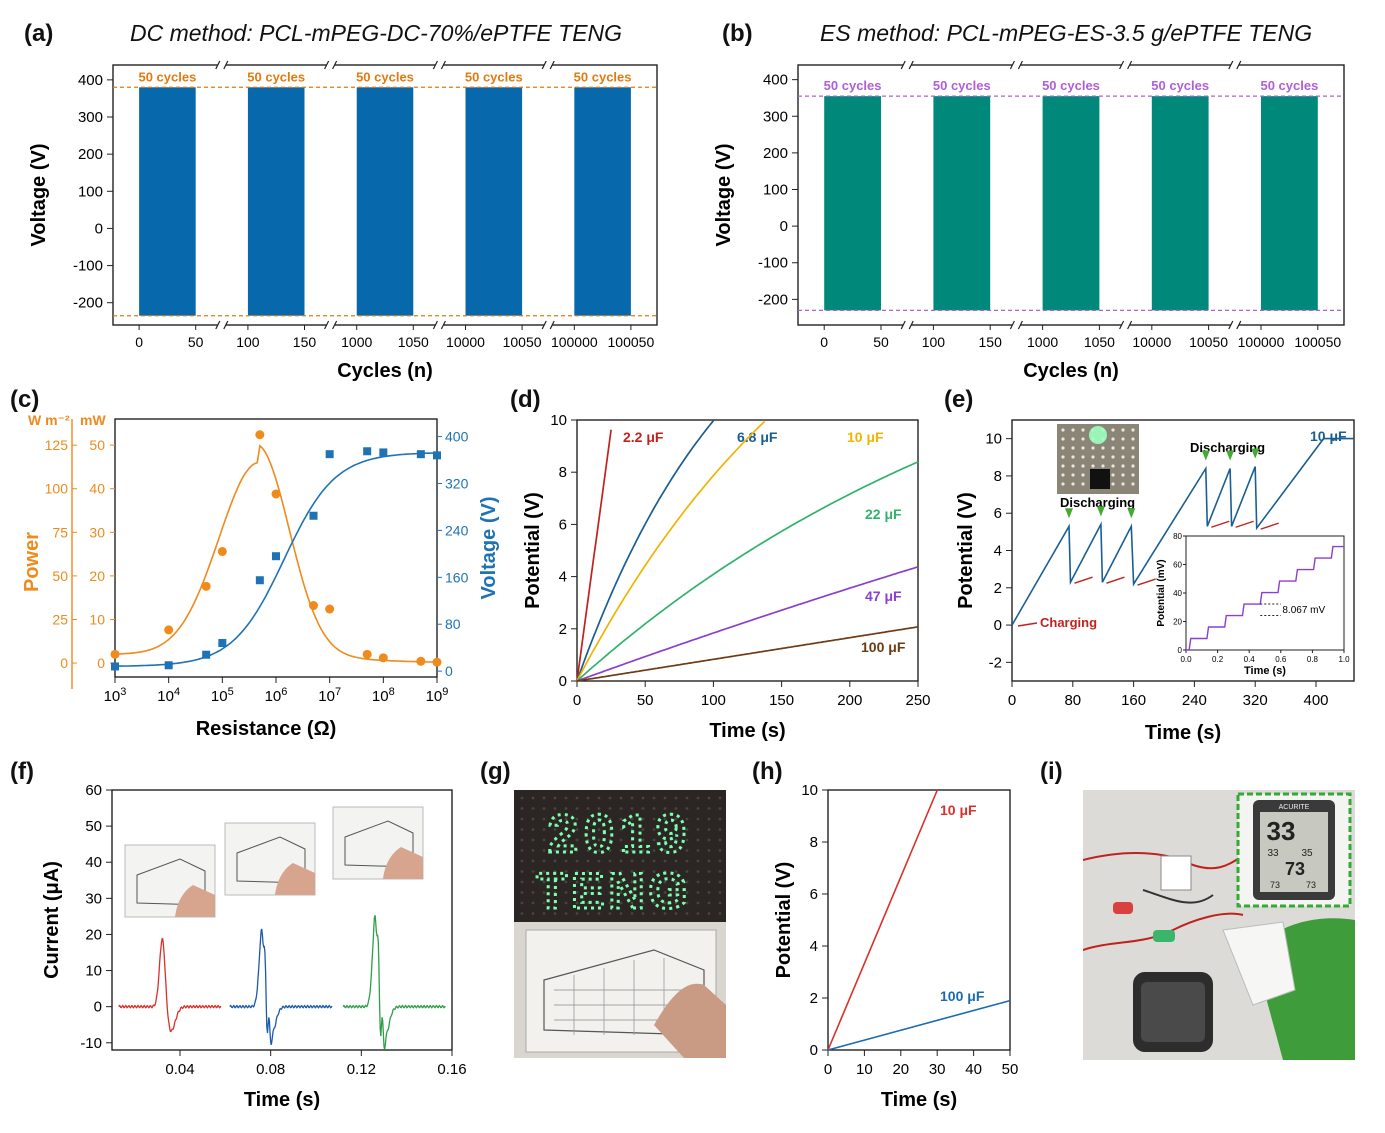  Describe the element at coordinates (1177, 565) in the screenshot. I see `inset-y-tick-label: 60` at that location.